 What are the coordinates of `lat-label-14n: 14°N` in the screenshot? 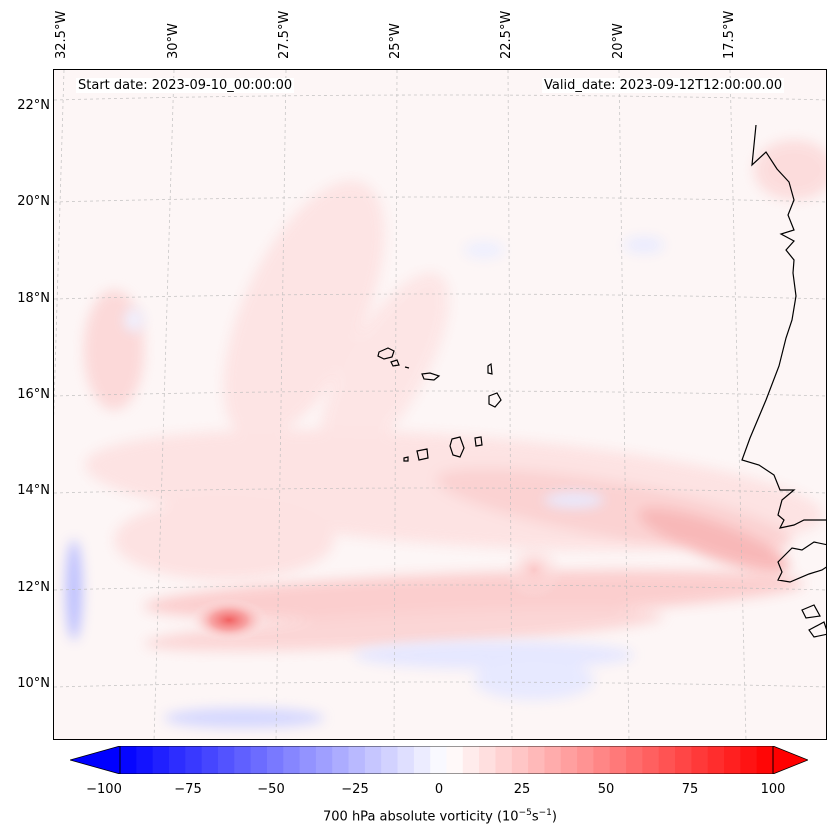 It's located at (33, 490).